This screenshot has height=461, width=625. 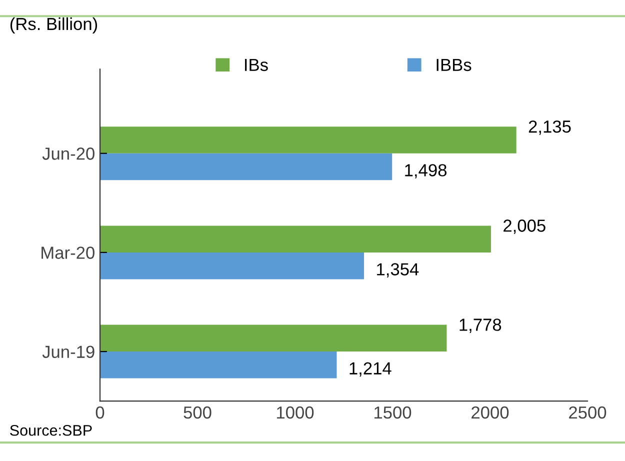 I want to click on legend-label: IBs, so click(x=256, y=65).